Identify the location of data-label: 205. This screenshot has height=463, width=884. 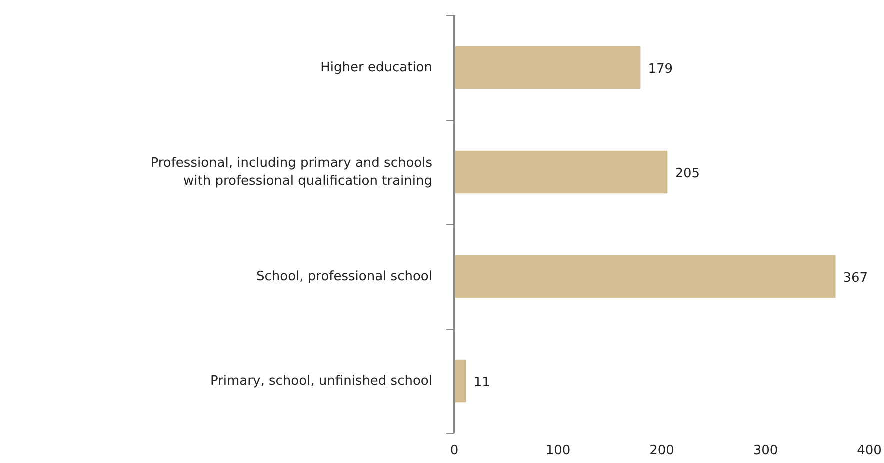
(687, 174).